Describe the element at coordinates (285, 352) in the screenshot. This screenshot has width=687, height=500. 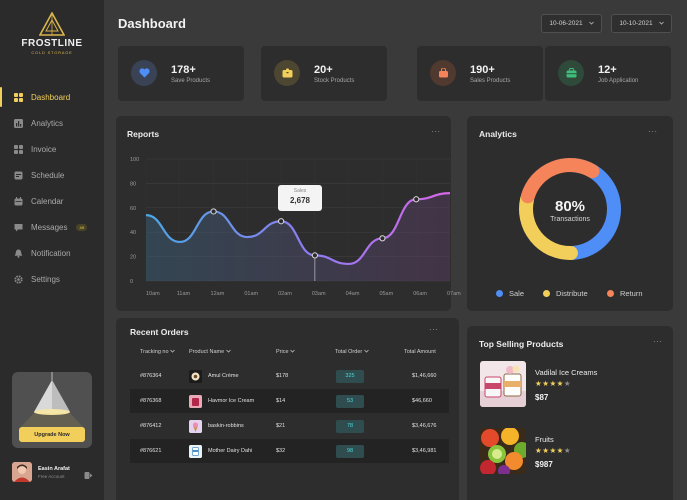
I see `column-header-price: Price` at that location.